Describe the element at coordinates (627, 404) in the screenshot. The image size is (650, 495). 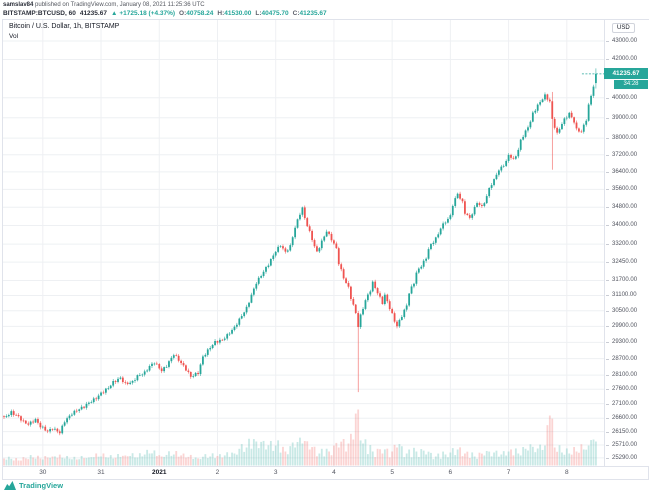
I see `price-tick-label: 27100.00` at that location.